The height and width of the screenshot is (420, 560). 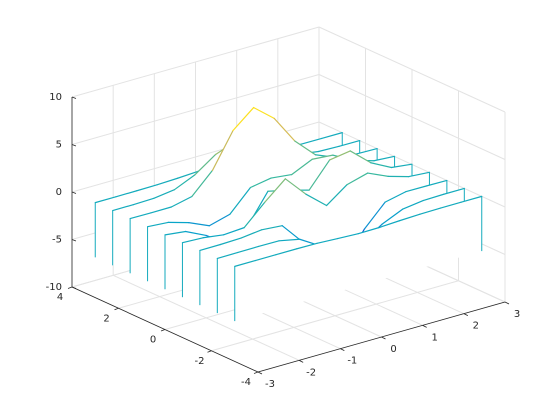 What do you see at coordinates (358, 259) in the screenshot?
I see `waterfall-patch` at bounding box center [358, 259].